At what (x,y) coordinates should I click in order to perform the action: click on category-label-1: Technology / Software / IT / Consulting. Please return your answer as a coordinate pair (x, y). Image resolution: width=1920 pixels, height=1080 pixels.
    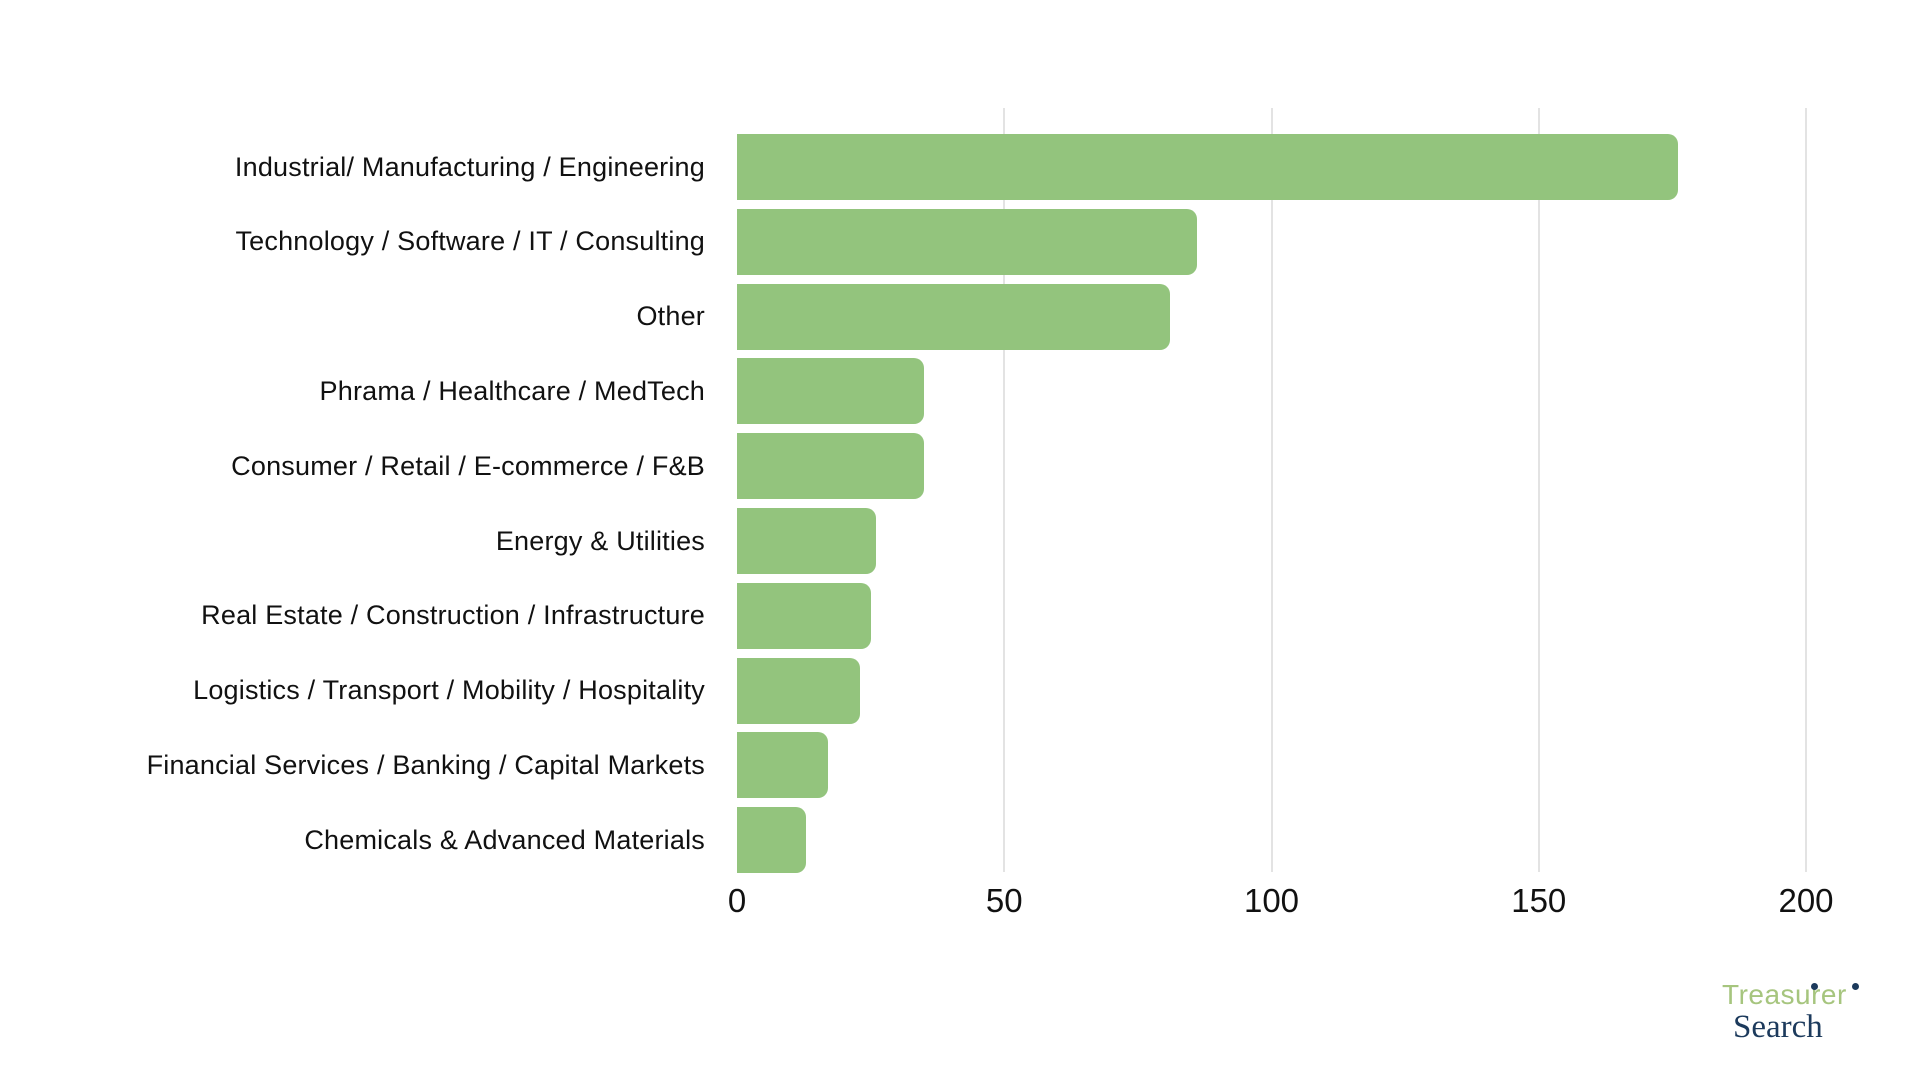
    Looking at the image, I should click on (470, 241).